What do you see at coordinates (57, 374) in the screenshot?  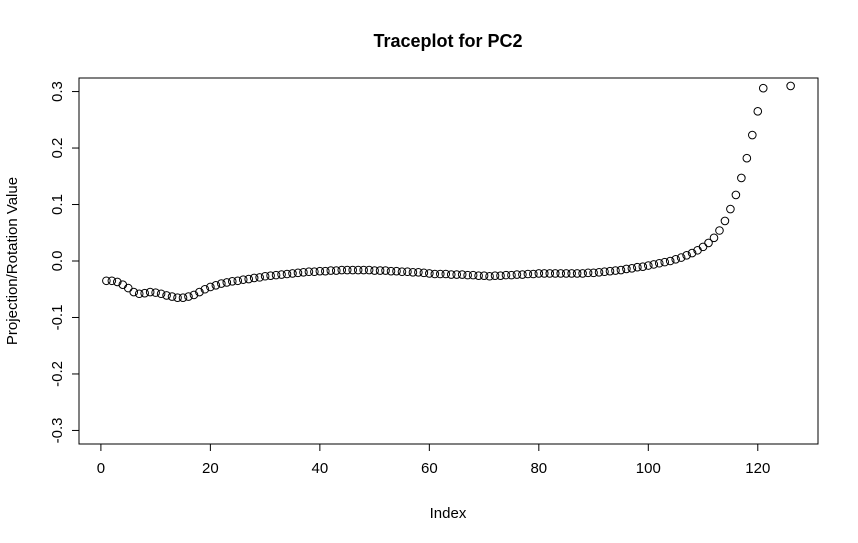 I see `y-tick-label: -0.2` at bounding box center [57, 374].